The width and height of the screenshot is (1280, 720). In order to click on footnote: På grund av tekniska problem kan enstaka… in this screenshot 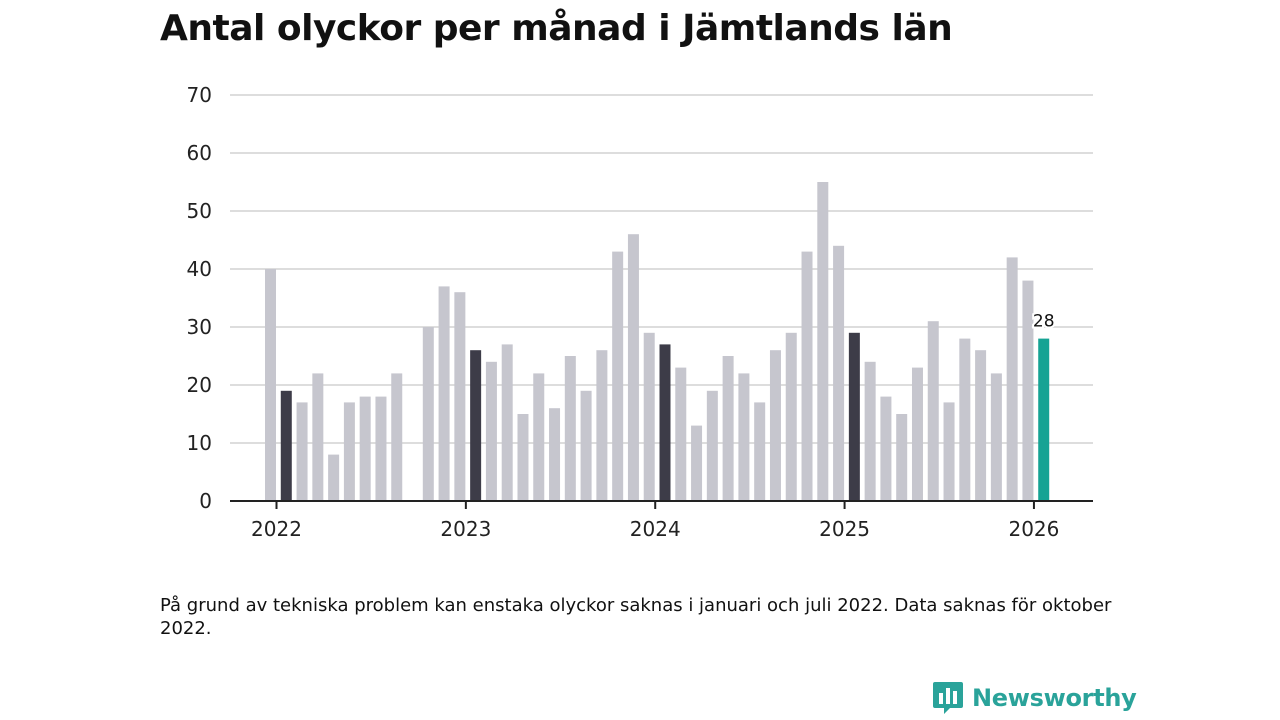, I will do `click(636, 617)`.